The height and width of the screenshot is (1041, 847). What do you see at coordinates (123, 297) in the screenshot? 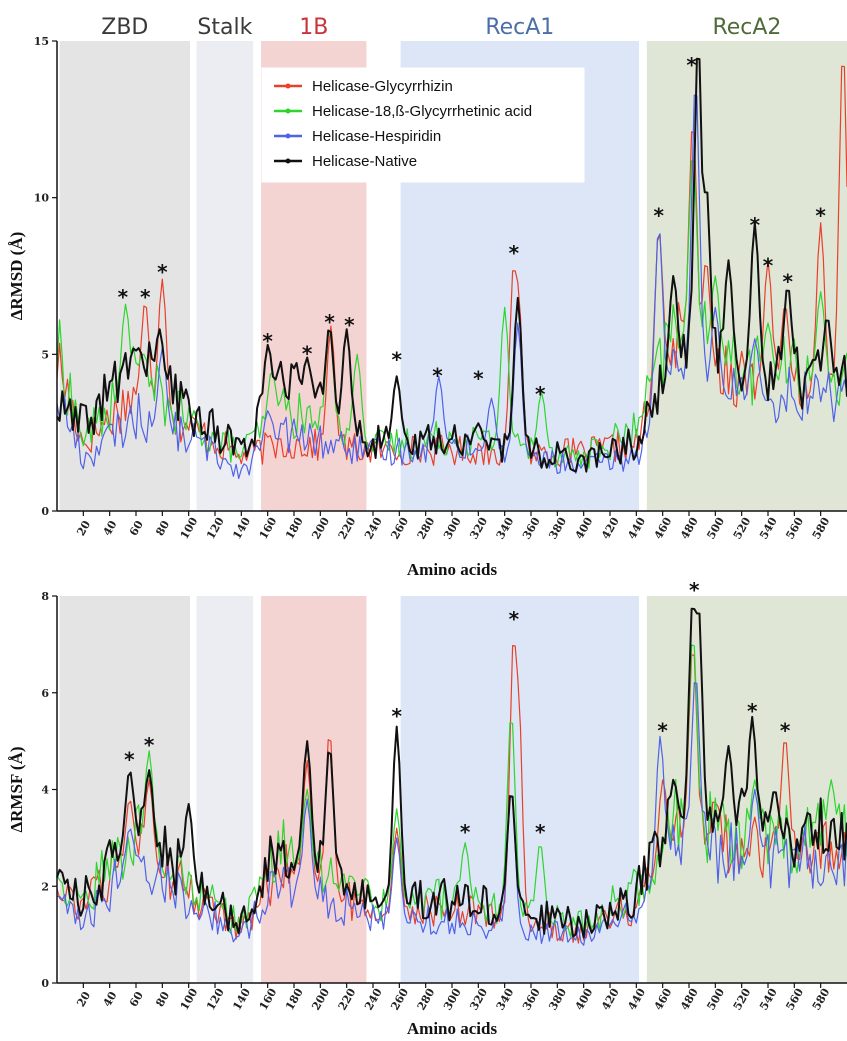
I see `significance-star-0: *` at bounding box center [123, 297].